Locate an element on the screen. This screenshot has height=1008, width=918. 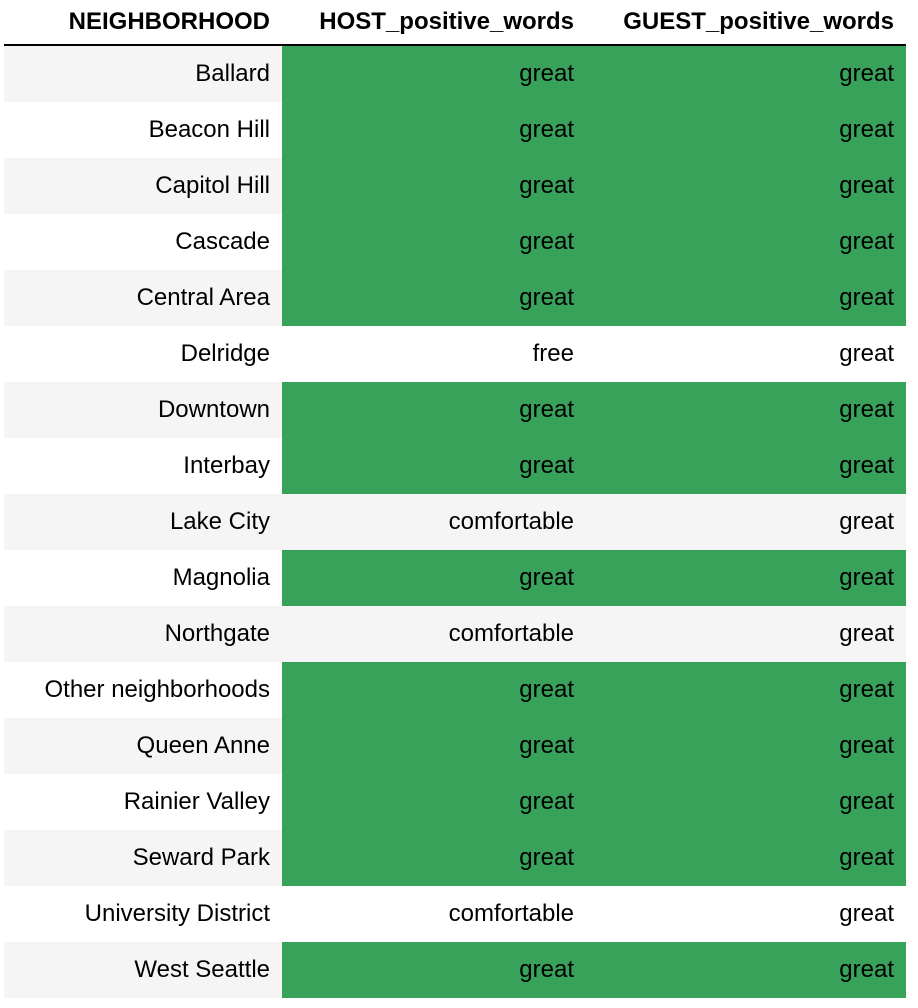
table-row: Interbay great great is located at coordinates (455, 466).